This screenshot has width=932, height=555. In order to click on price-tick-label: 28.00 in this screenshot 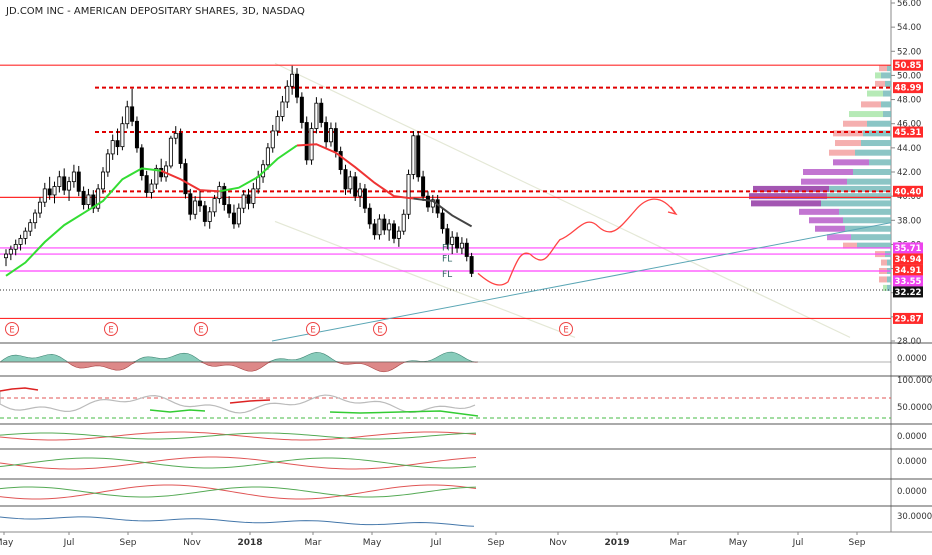, I will do `click(909, 342)`.